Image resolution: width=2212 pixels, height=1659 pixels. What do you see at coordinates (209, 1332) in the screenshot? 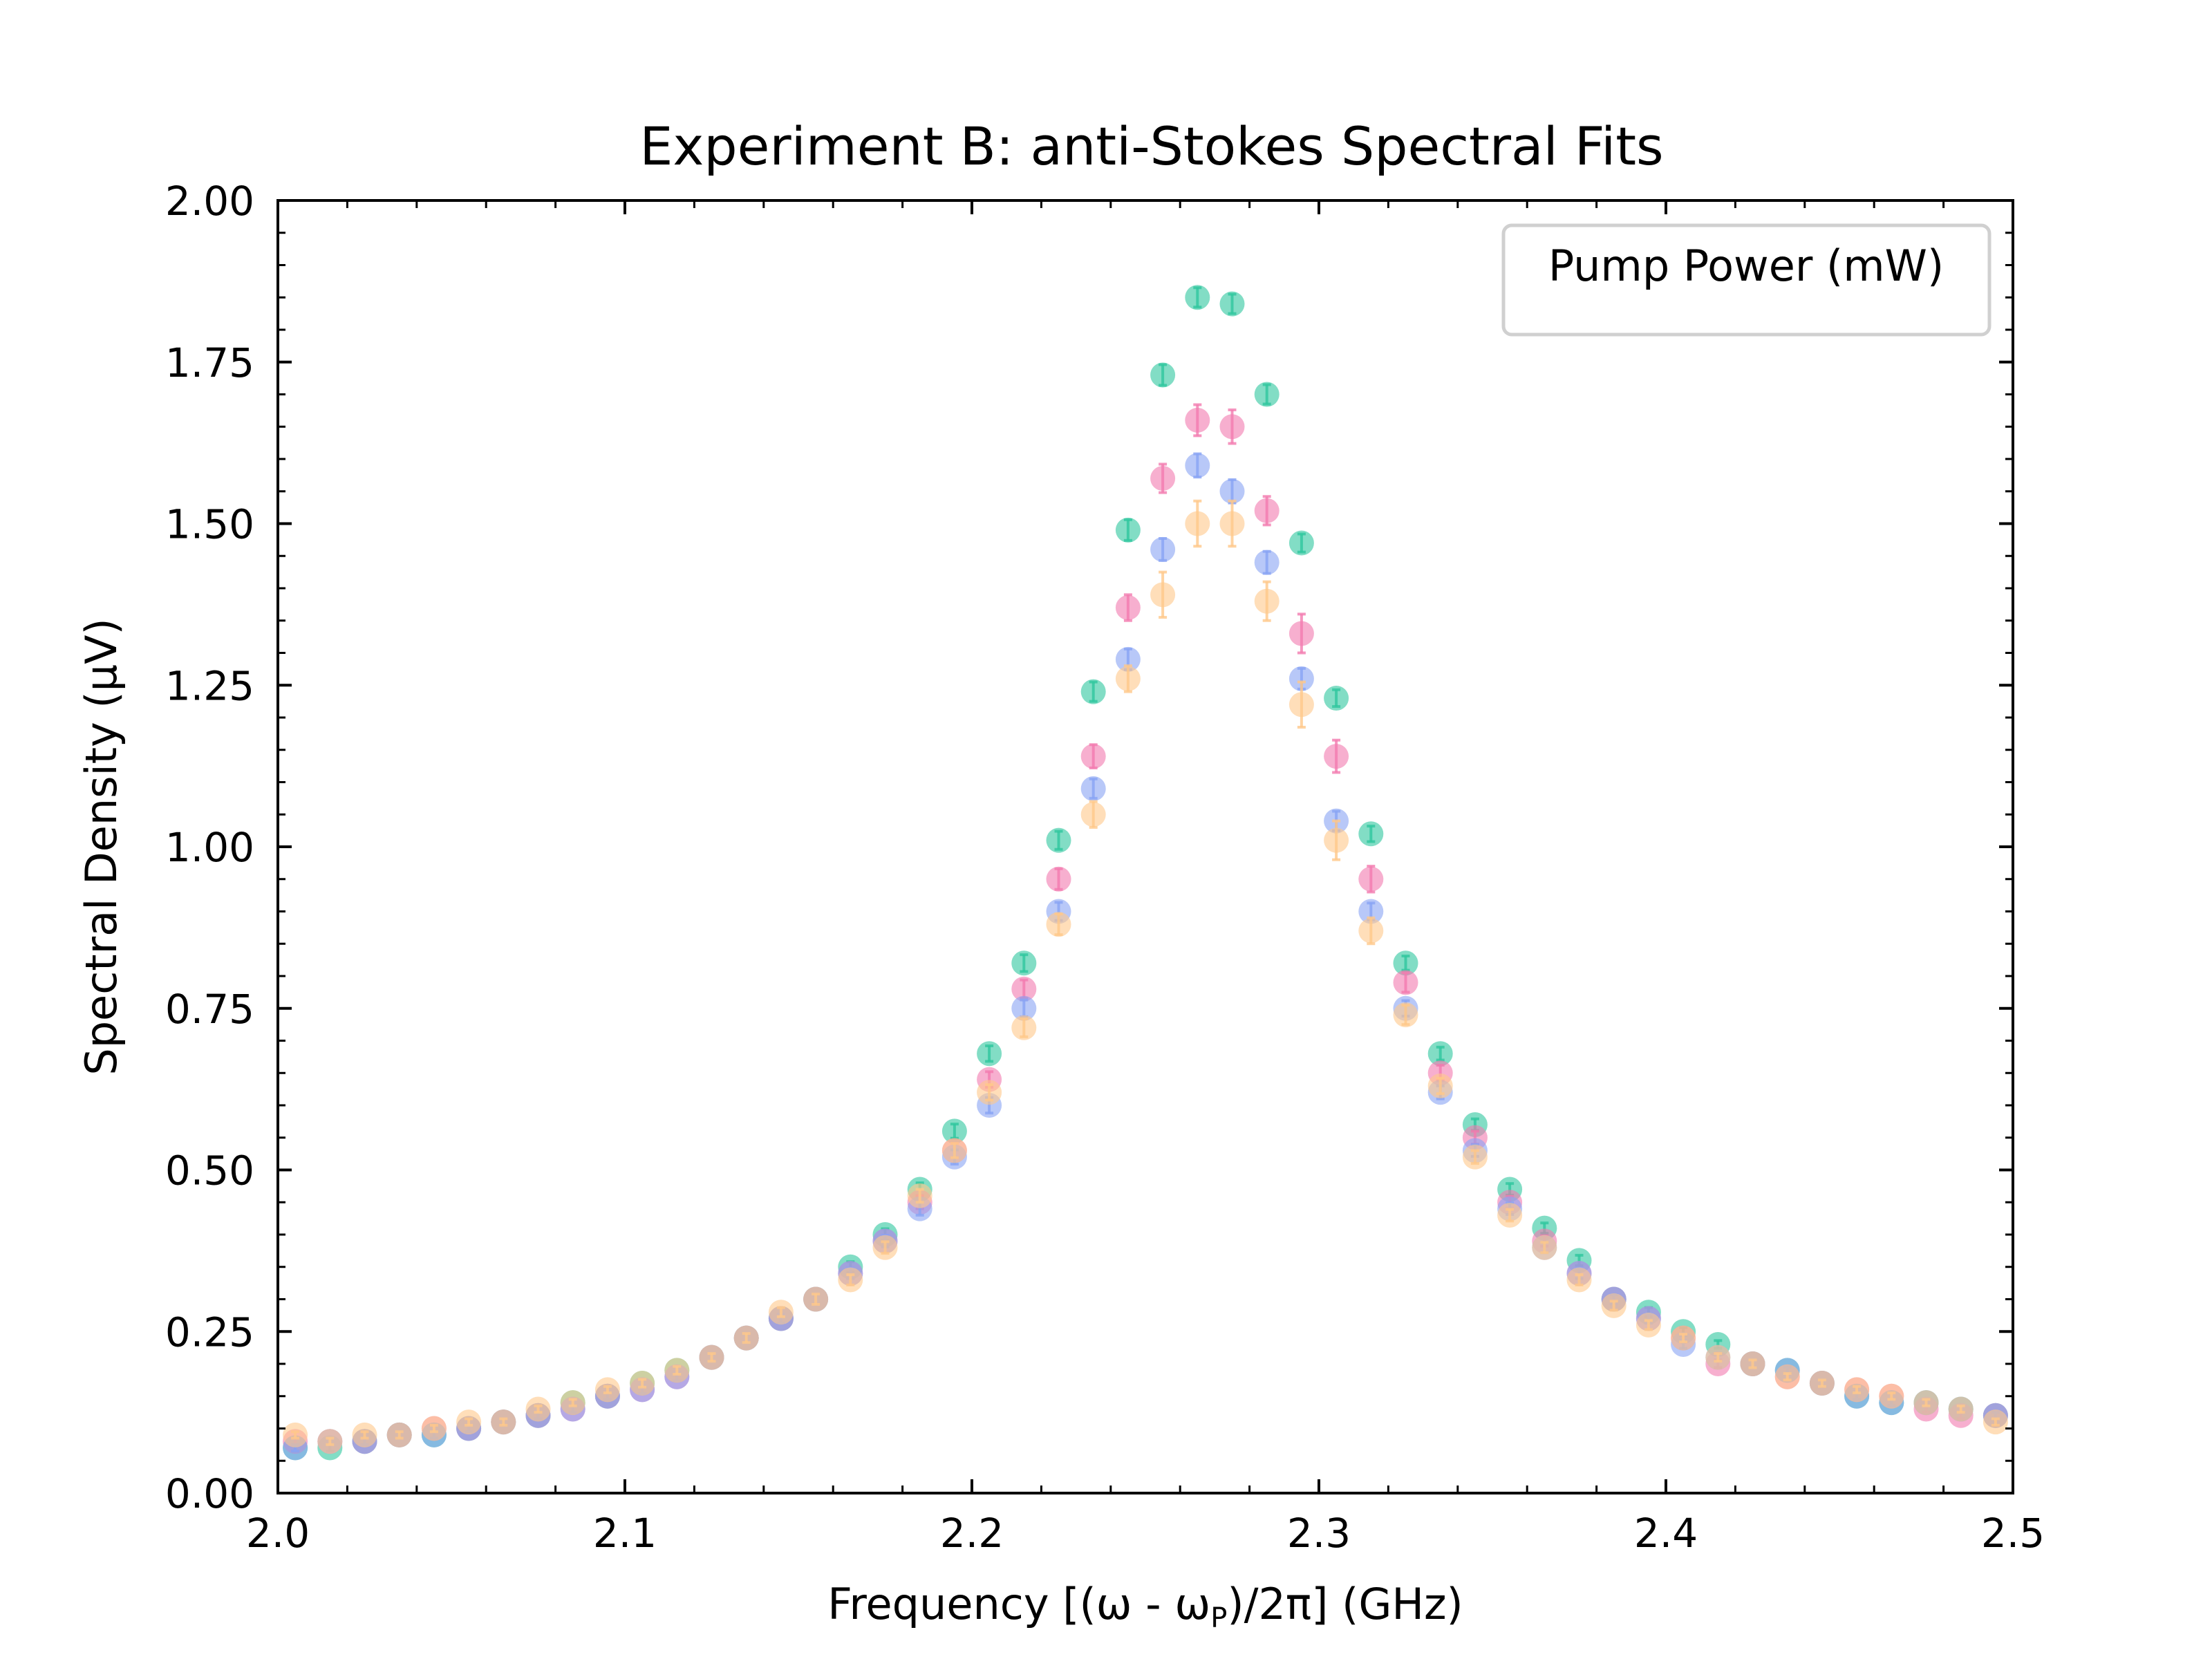
I see `y-tick-label: 0.25` at bounding box center [209, 1332].